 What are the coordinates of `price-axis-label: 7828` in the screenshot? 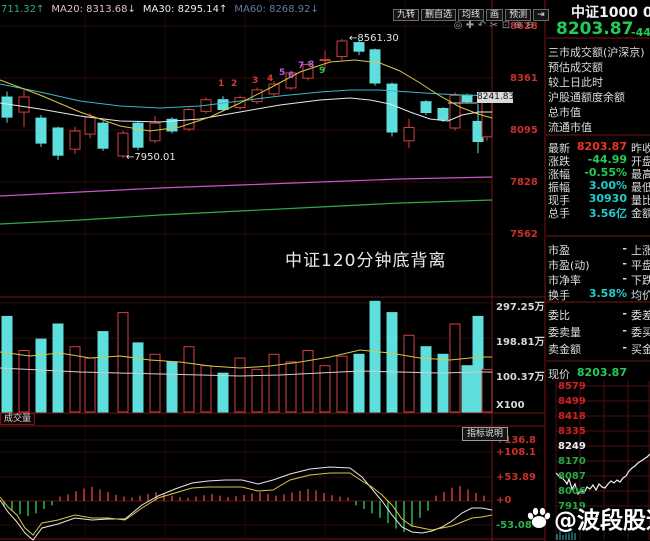 It's located at (524, 182).